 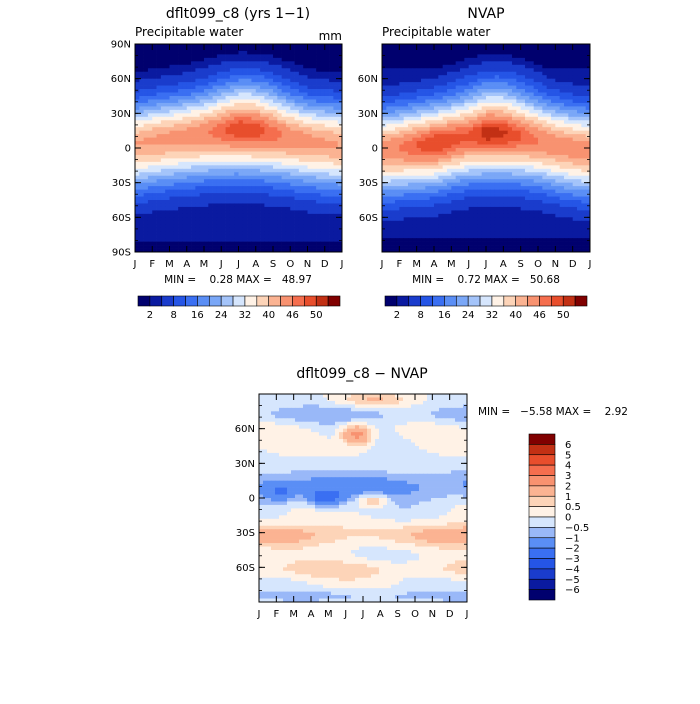 I want to click on x-tick-label: J, so click(x=221, y=264).